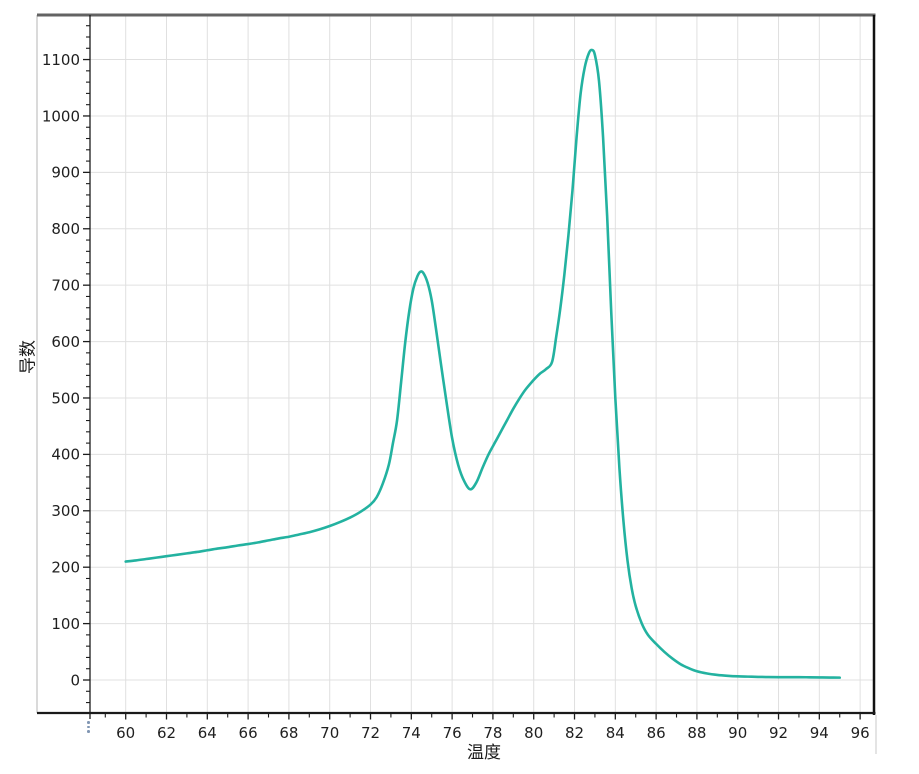 This screenshot has height=774, width=919. I want to click on tick-label: 600, so click(65, 342).